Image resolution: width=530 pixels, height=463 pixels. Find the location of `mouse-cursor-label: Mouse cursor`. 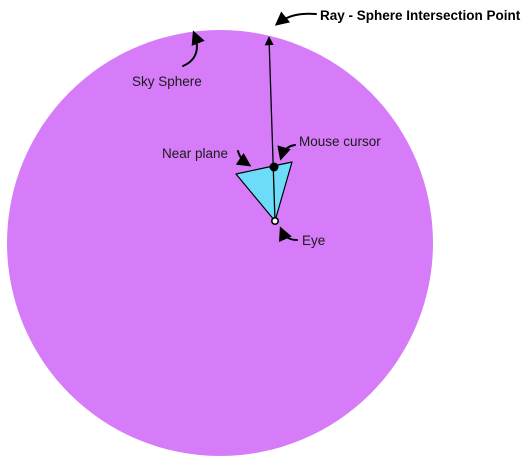

mouse-cursor-label: Mouse cursor is located at coordinates (340, 141).